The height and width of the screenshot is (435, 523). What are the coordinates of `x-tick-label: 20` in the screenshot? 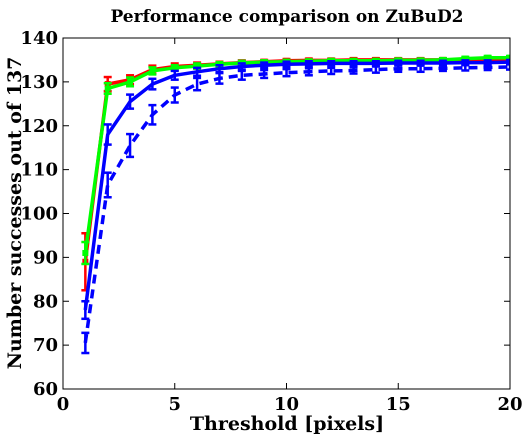 It's located at (509, 404).